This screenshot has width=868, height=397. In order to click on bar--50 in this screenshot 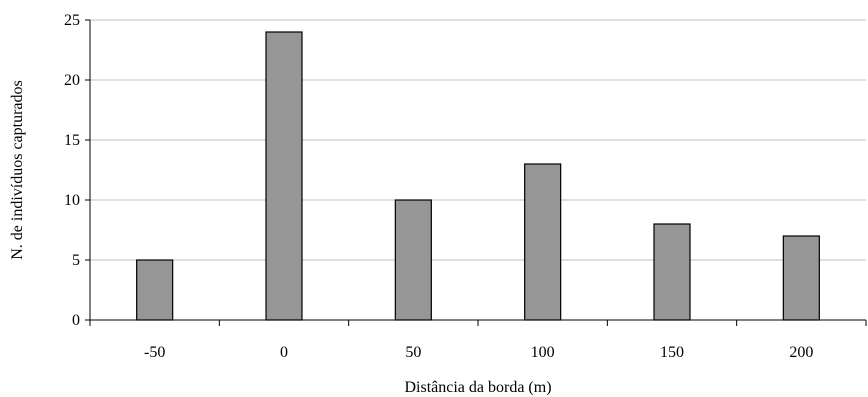, I will do `click(155, 290)`.